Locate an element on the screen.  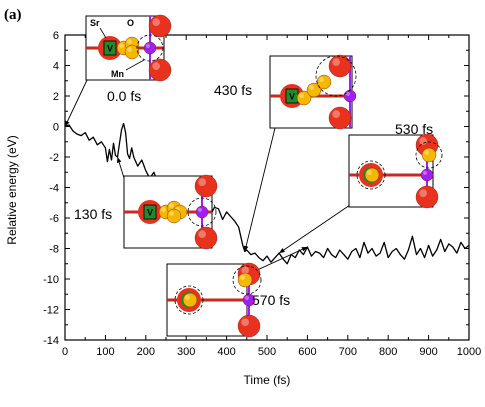
inset-570fs-oxygen-bottom is located at coordinates (427, 197).